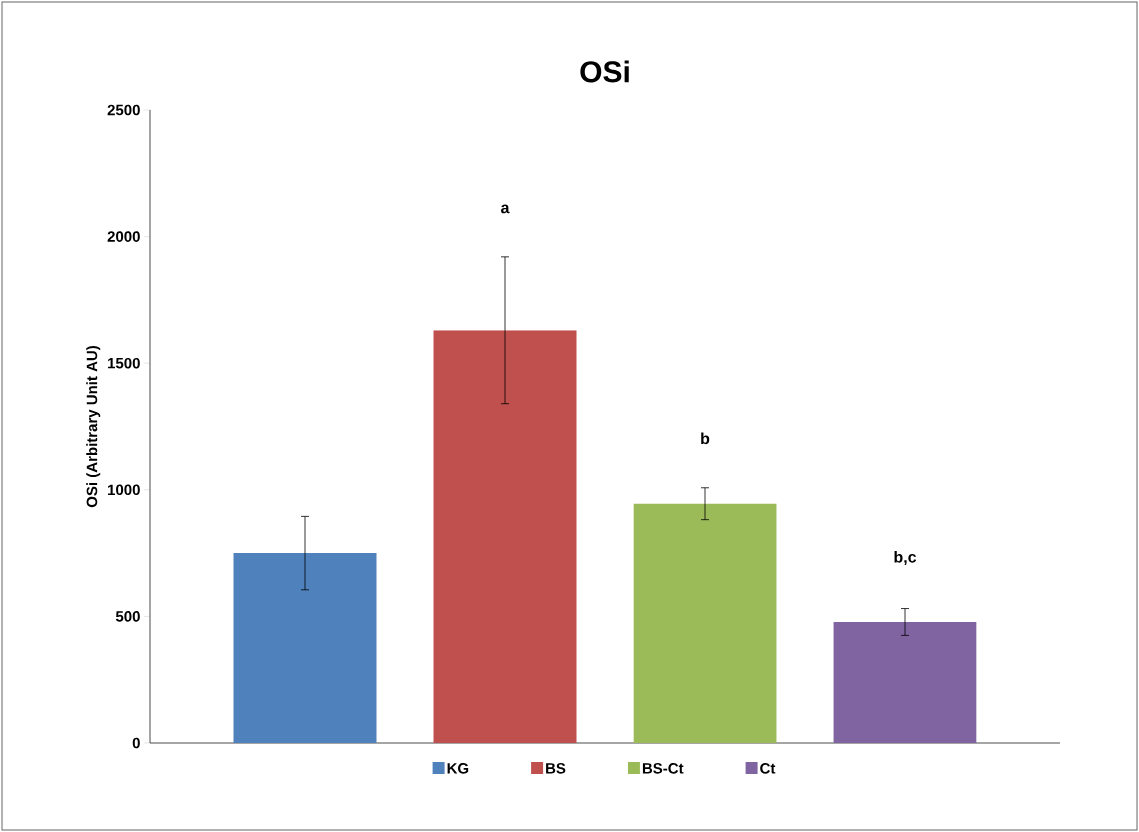  What do you see at coordinates (127, 616) in the screenshot?
I see `y-tick-label: 500` at bounding box center [127, 616].